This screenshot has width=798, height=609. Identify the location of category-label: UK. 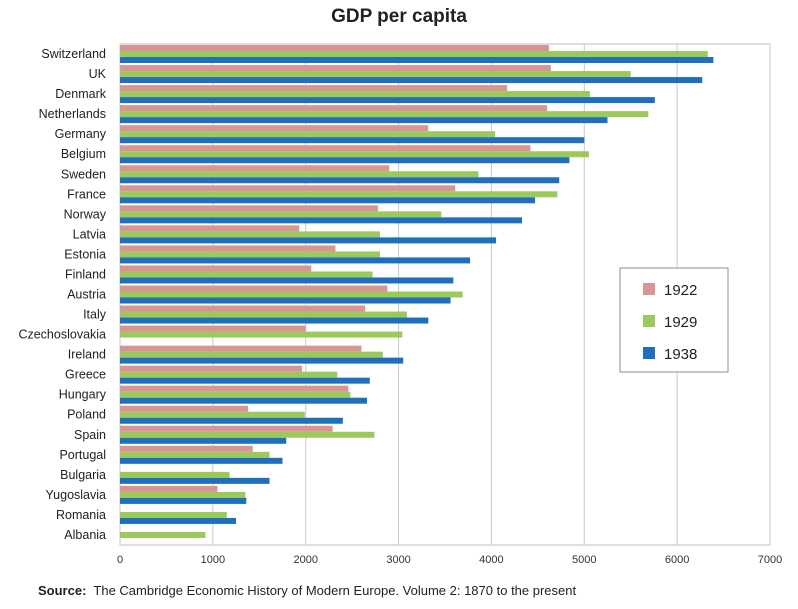
(98, 74).